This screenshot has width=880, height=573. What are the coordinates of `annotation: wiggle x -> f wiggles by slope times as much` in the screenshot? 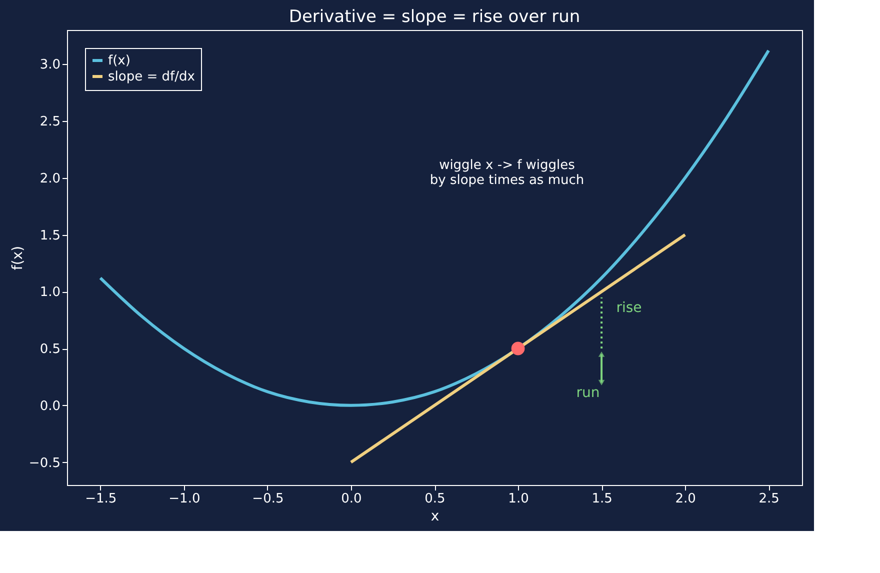 It's located at (507, 173).